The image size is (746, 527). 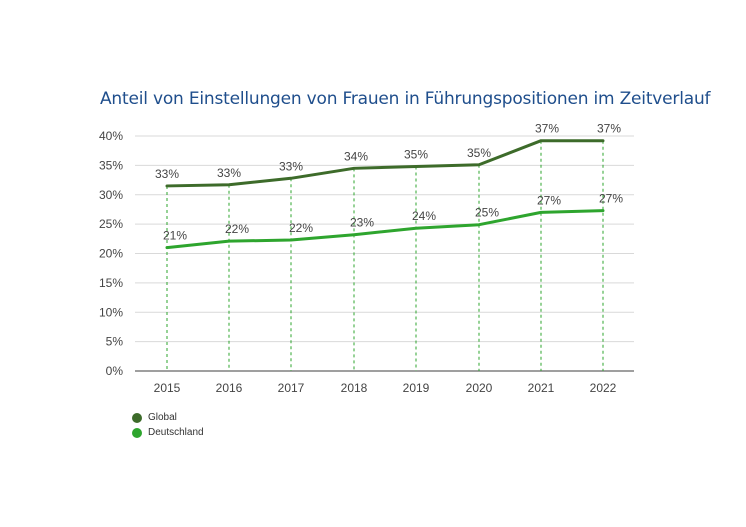 I want to click on x-tick-label: 2016, so click(x=229, y=388).